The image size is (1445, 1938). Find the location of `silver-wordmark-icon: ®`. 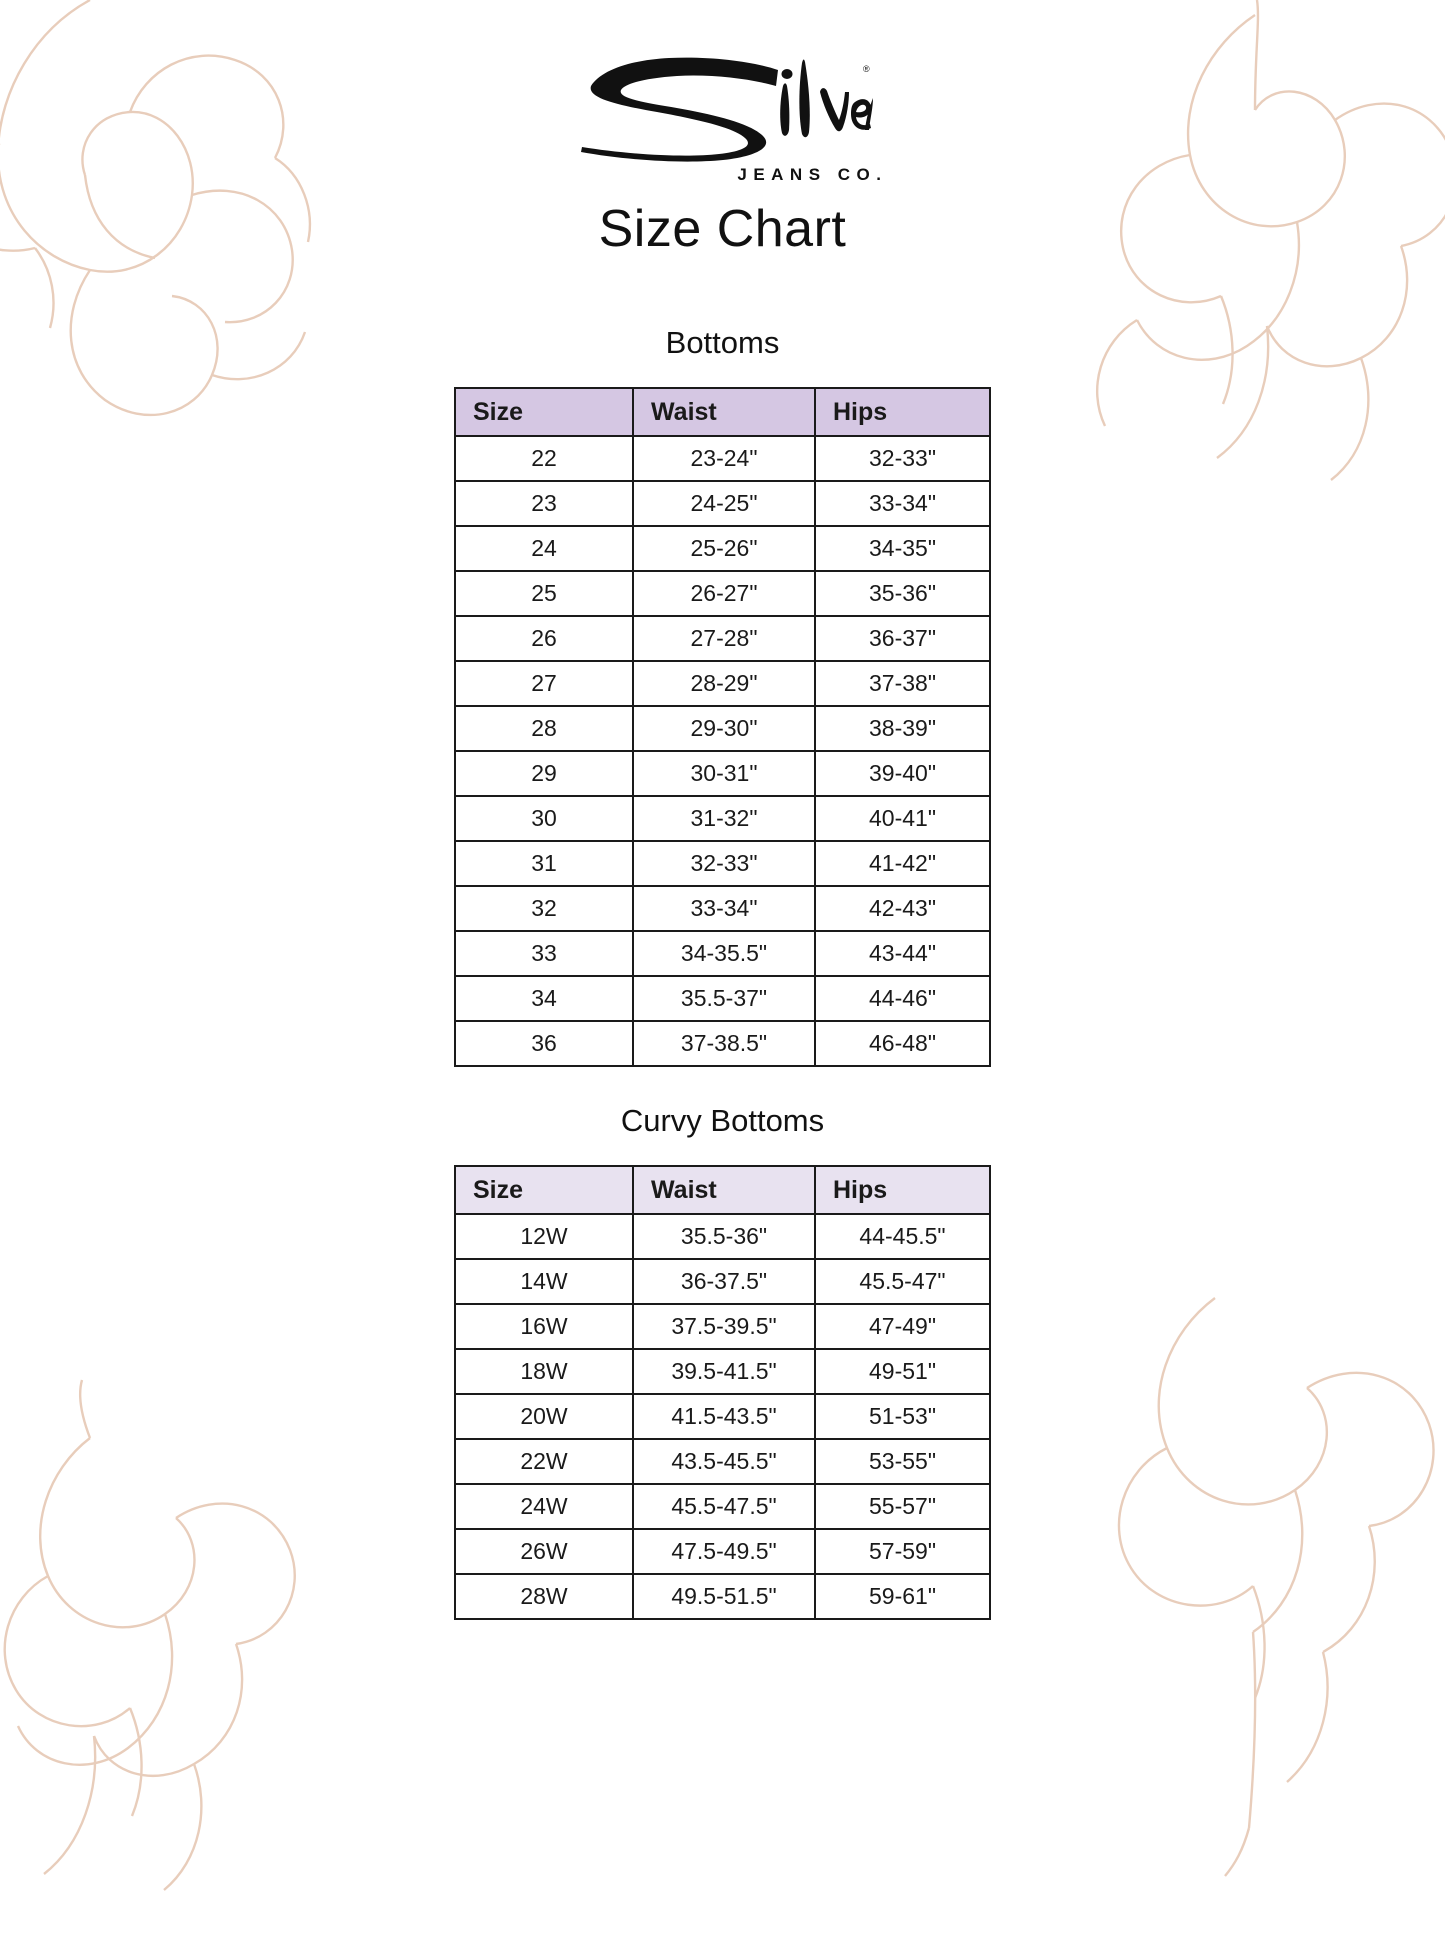

silver-wordmark-icon: ® is located at coordinates (726, 109).